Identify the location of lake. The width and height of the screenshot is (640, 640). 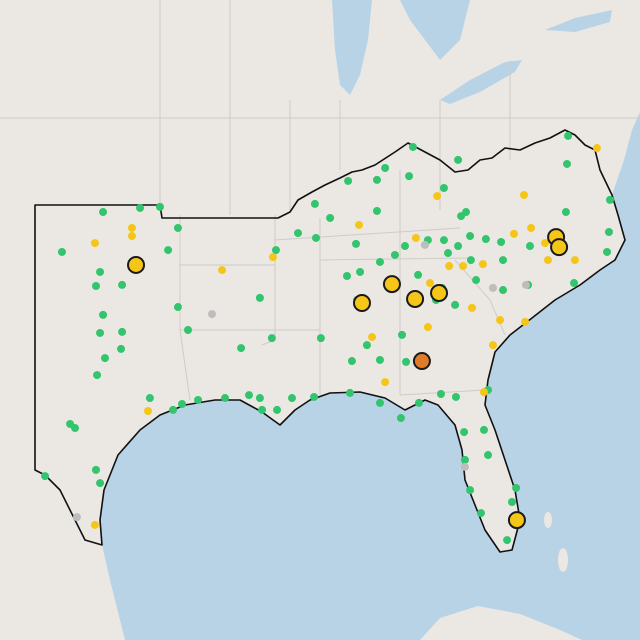
(352, 47).